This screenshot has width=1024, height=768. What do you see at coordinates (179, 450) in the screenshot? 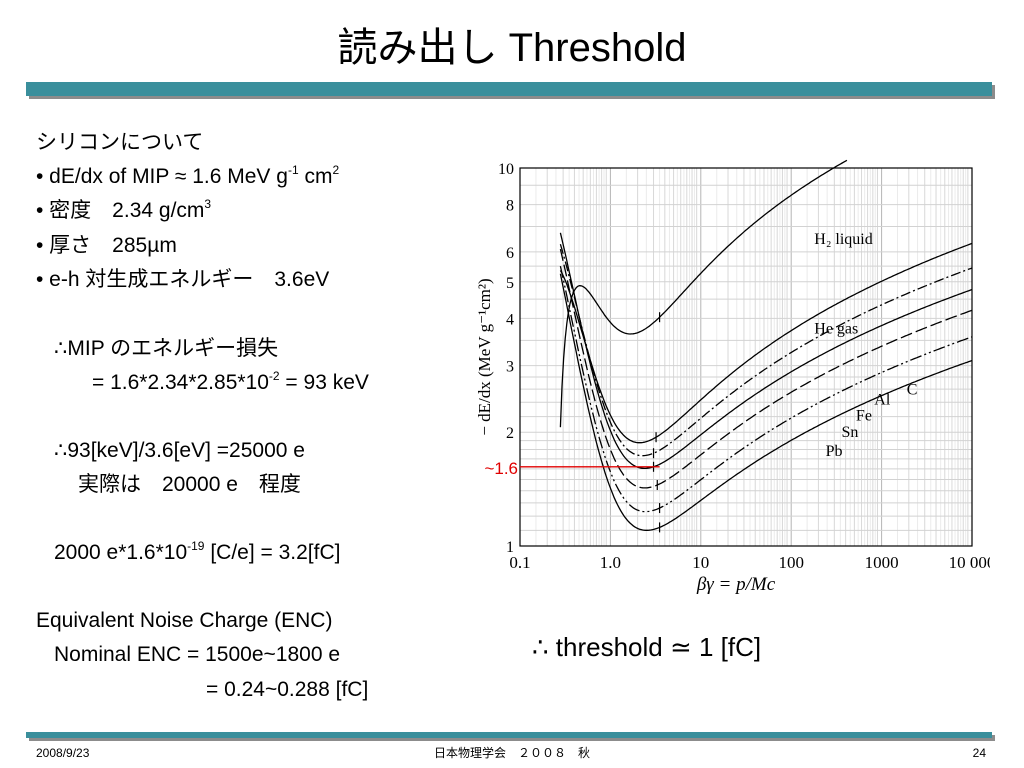
I see `electron-count-calc: ∴93[keV]/3.6[eV] =25000 e` at bounding box center [179, 450].